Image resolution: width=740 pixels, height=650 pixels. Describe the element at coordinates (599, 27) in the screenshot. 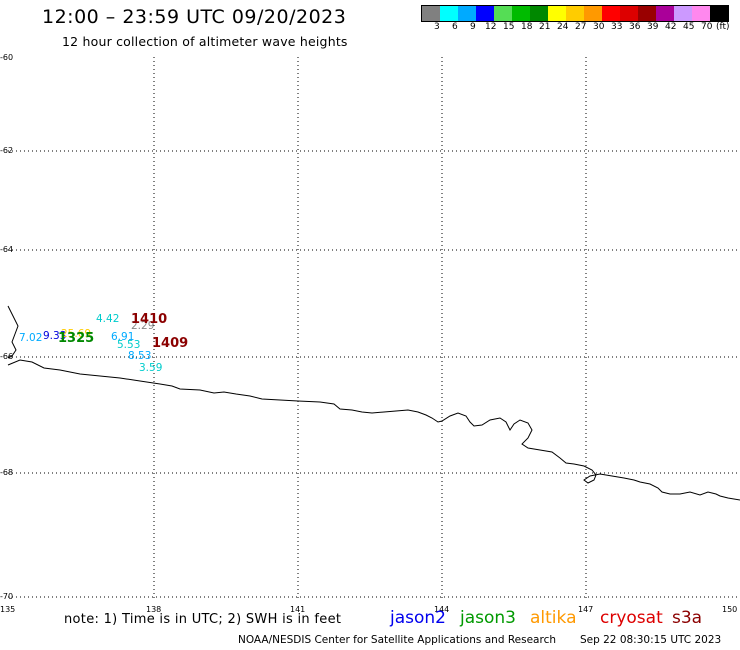

I see `legend-label: 30` at that location.